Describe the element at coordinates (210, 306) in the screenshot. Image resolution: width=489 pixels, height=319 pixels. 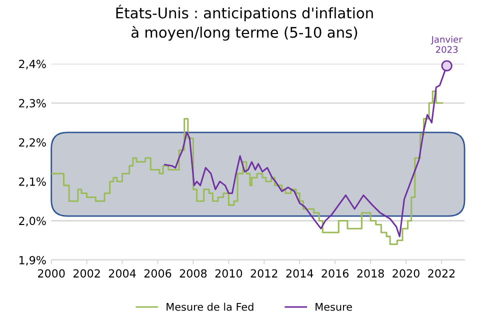
I see `legend-label: Mesure de la Fed` at that location.